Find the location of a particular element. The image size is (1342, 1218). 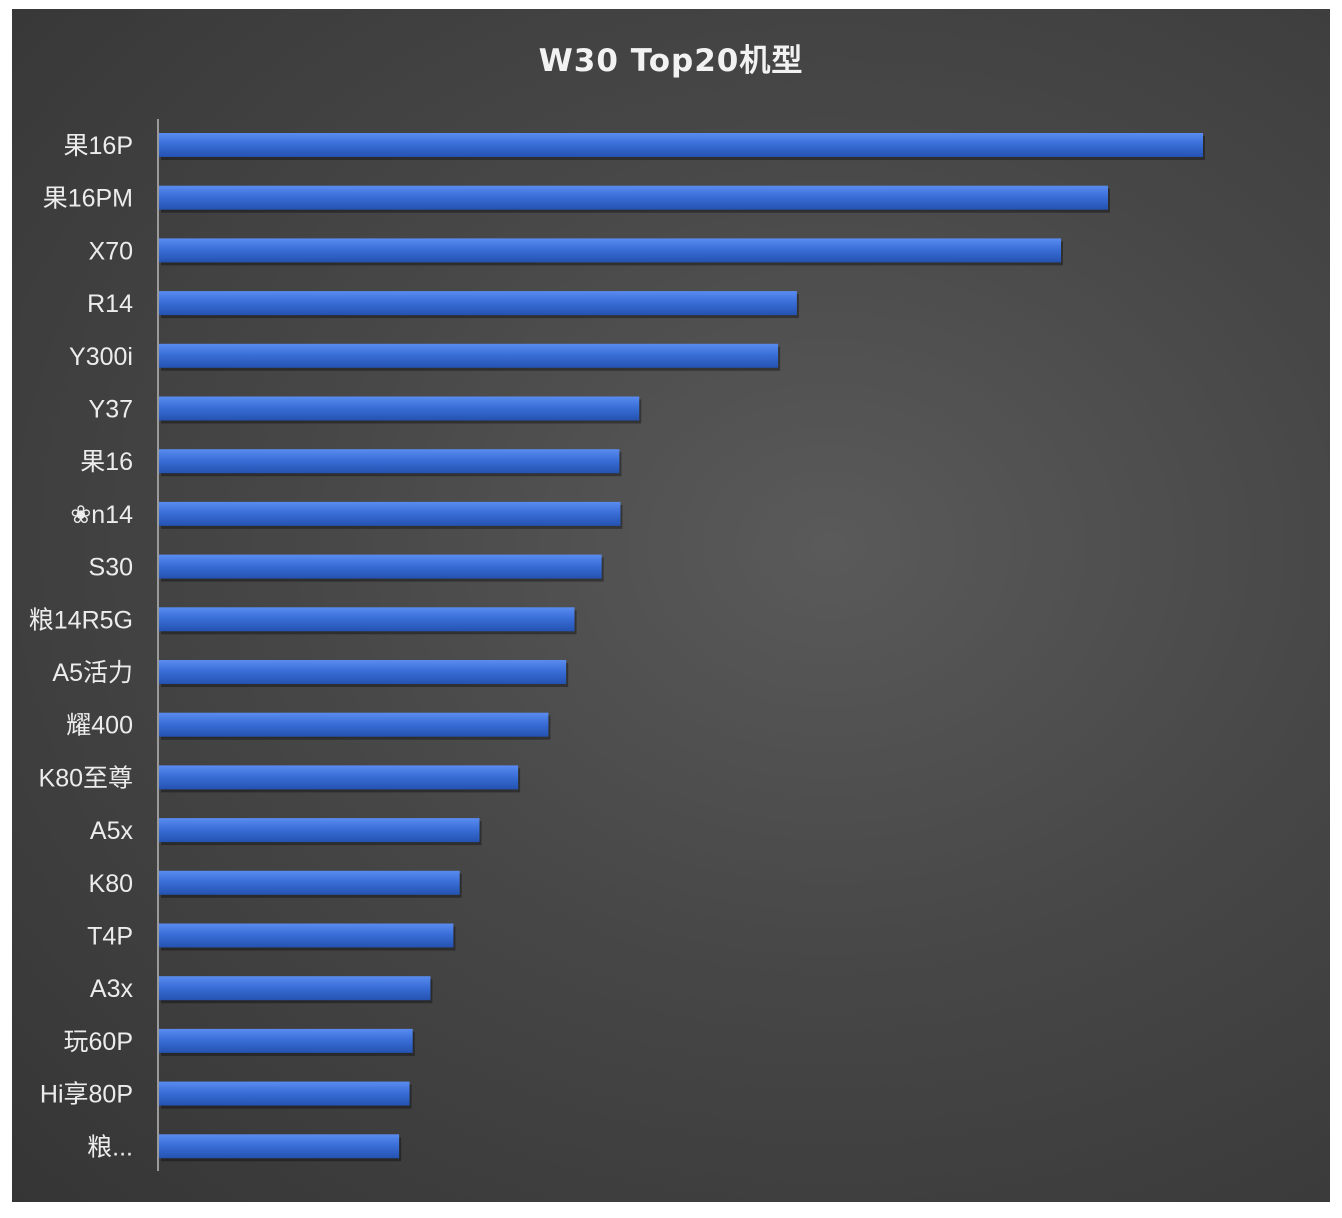

category-label: K80至尊 is located at coordinates (86, 778).